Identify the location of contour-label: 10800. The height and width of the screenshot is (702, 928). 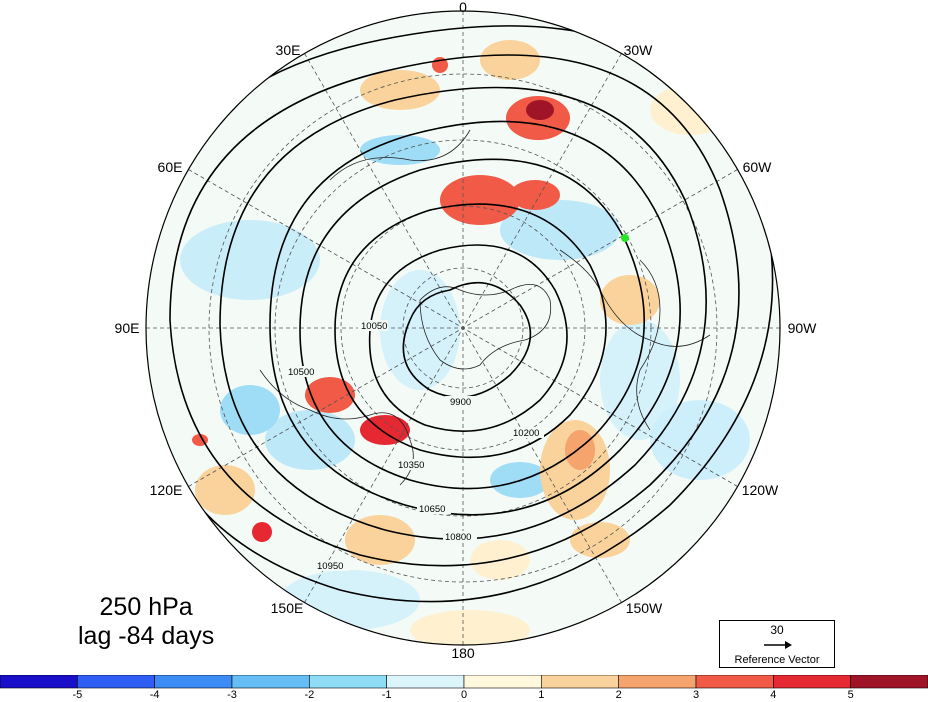
(458, 537).